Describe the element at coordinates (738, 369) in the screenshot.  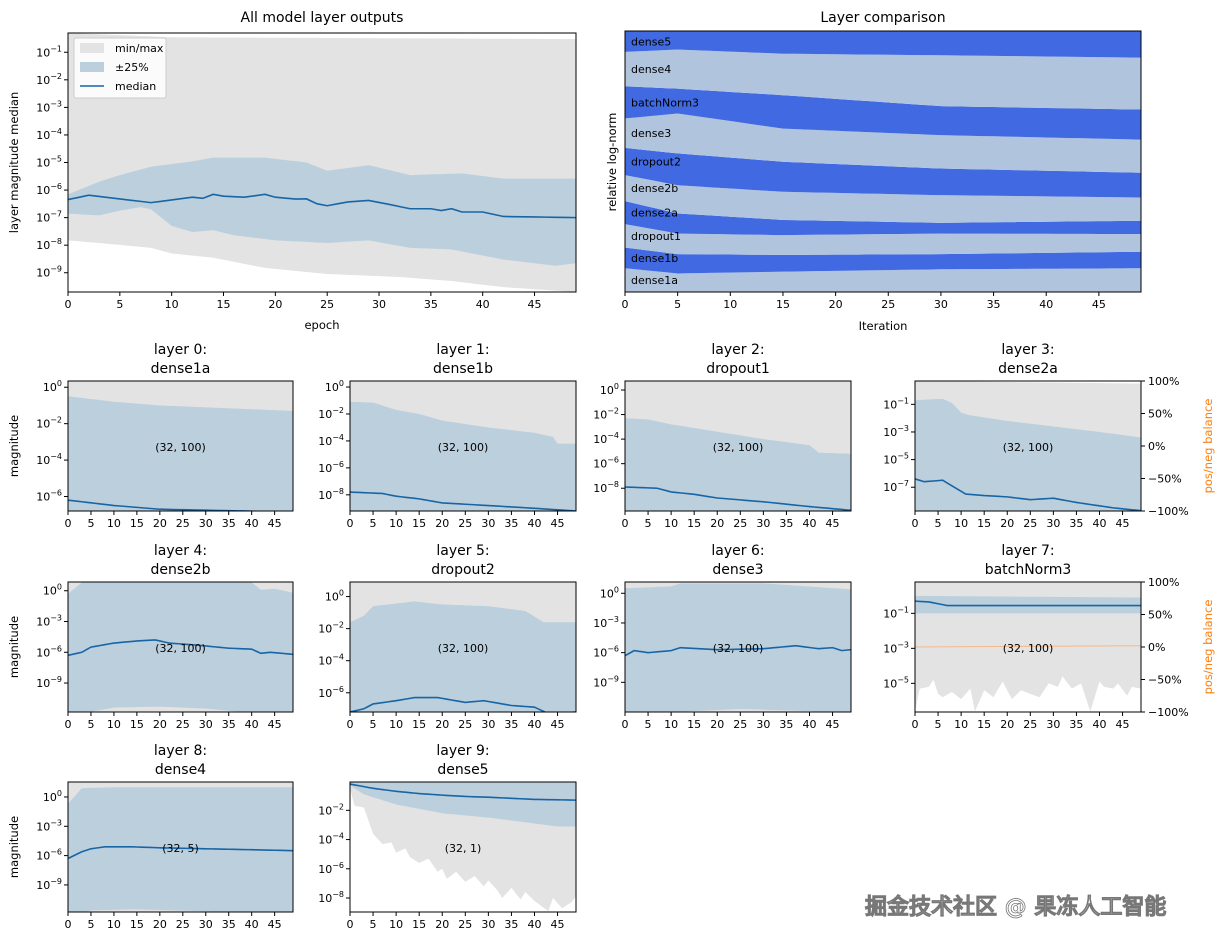
I see `plot-title-name: dropout1` at that location.